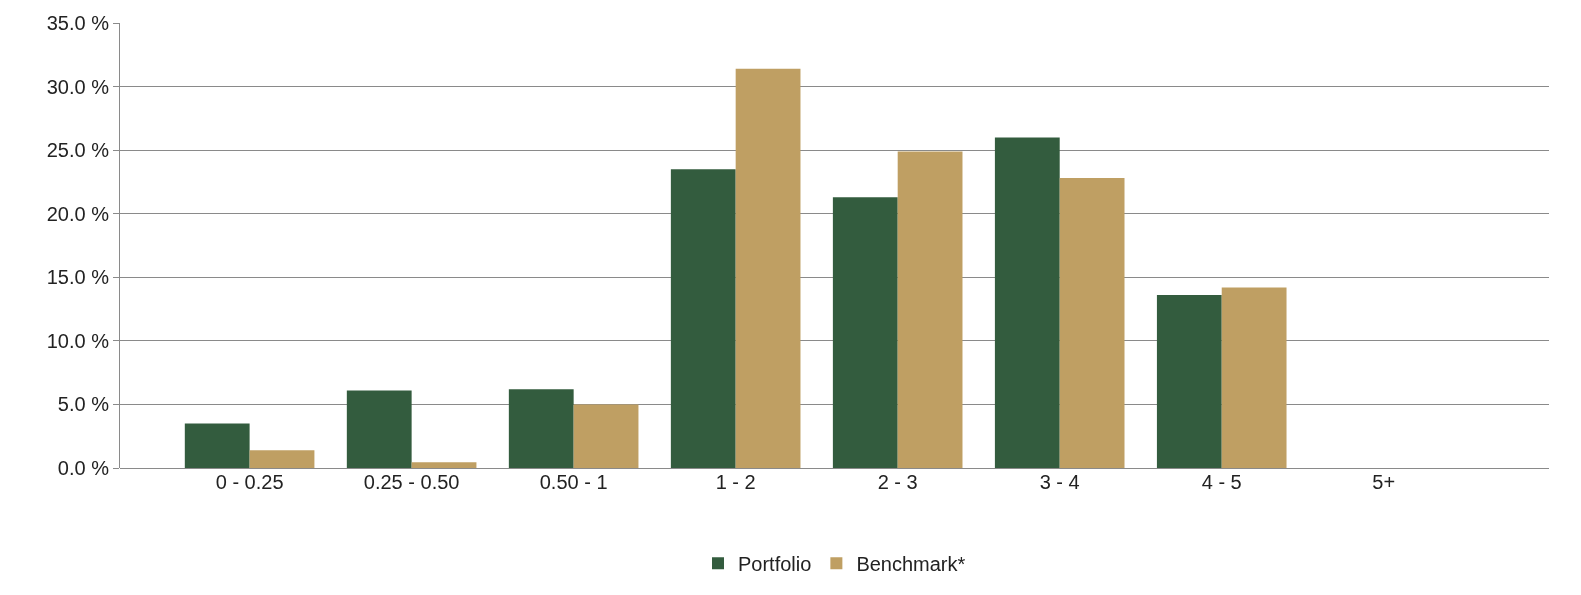  I want to click on y-tick-label: 5.0 %, so click(83, 404).